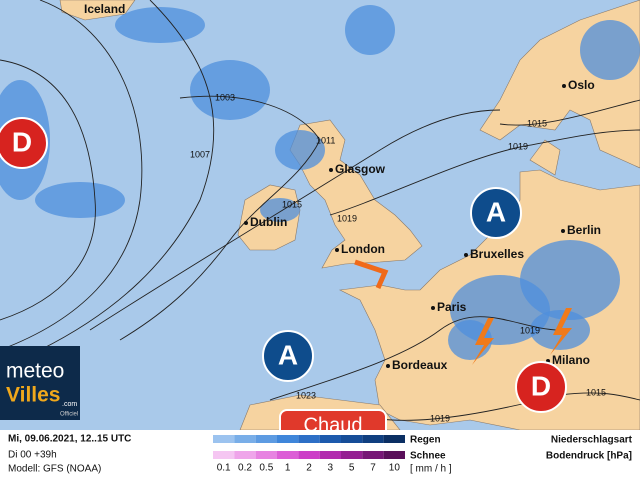  Describe the element at coordinates (420, 365) in the screenshot. I see `city-label: Bordeaux` at that location.